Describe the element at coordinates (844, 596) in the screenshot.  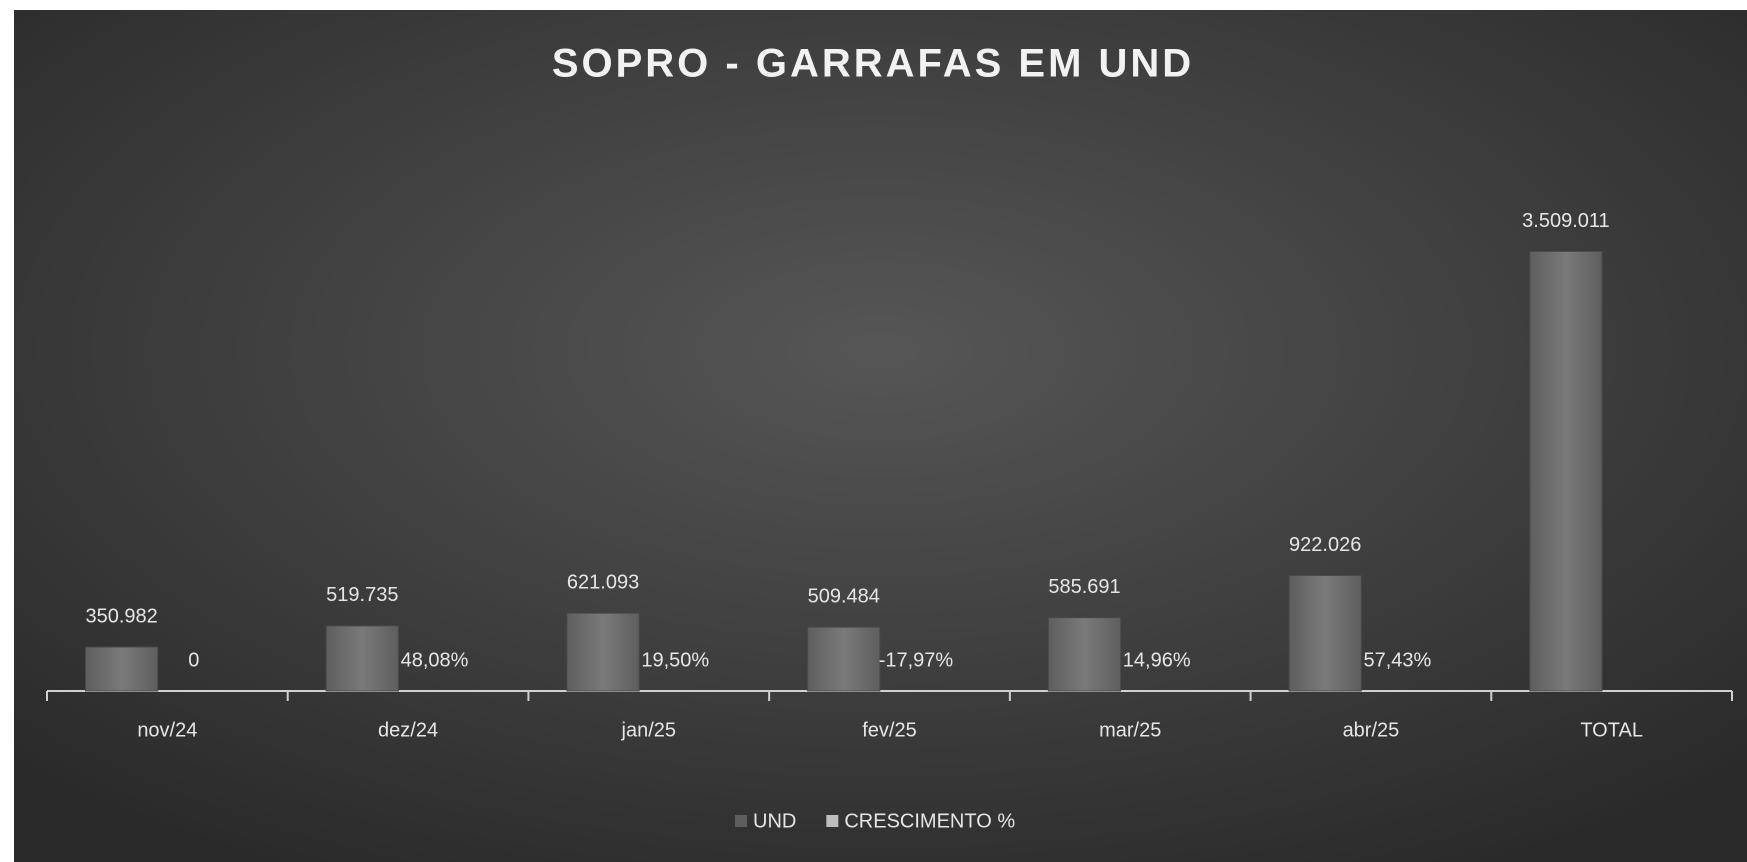
I see `data-label: 509.484` at that location.